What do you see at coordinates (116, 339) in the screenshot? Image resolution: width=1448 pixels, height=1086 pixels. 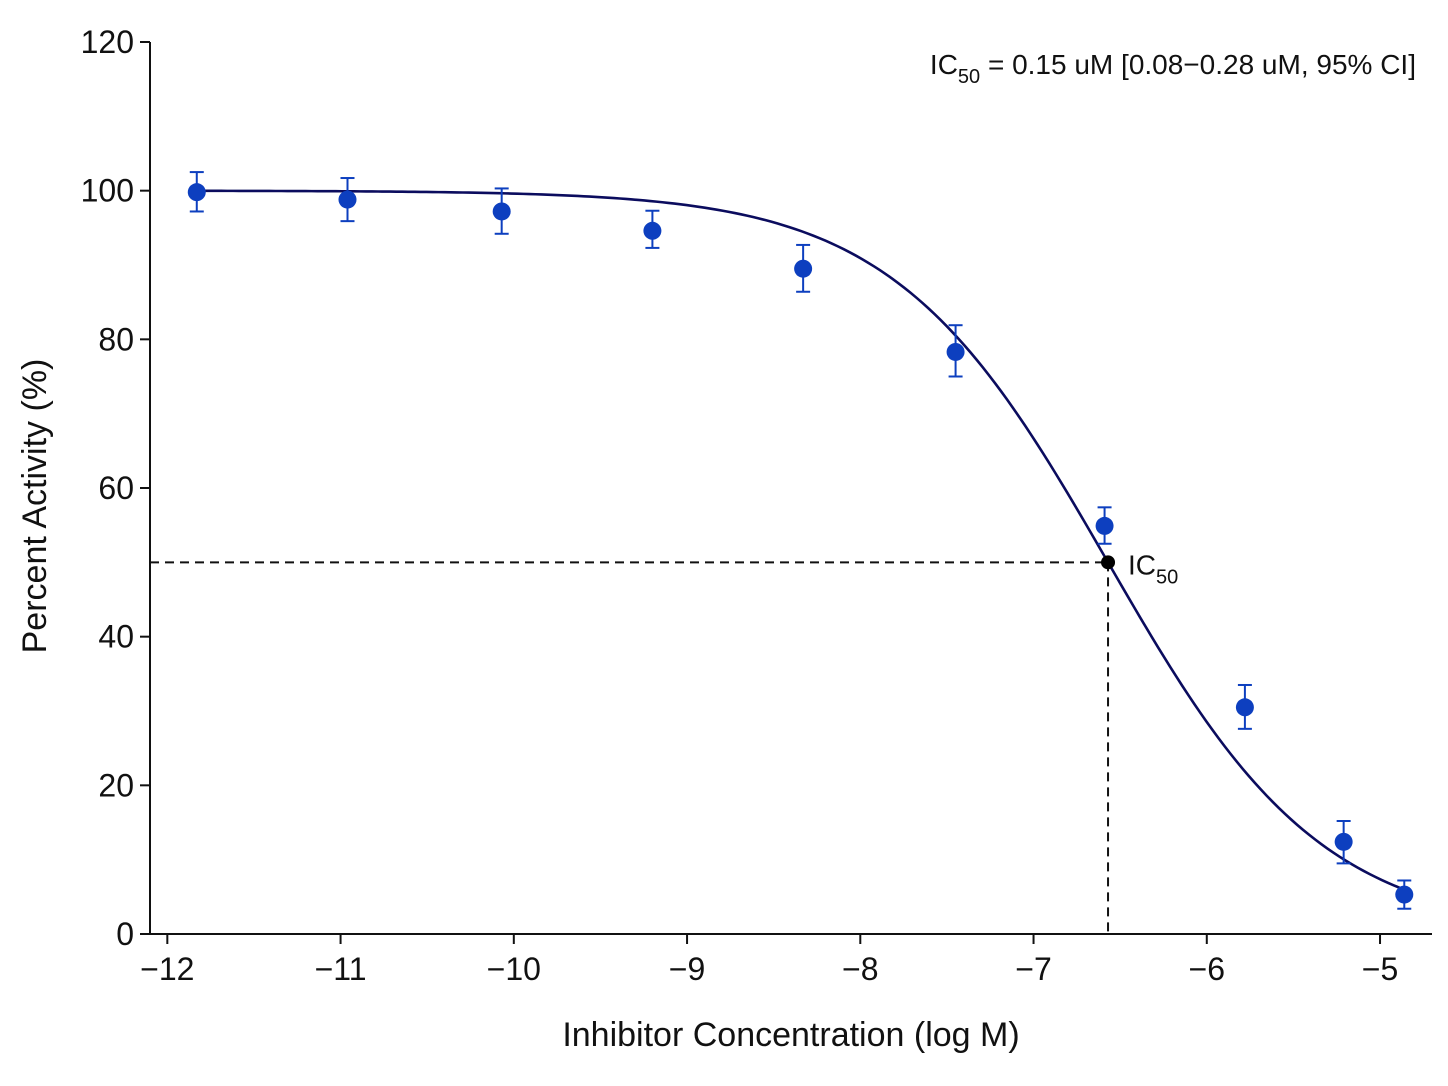 I see `y-tick-label: 80` at bounding box center [116, 339].